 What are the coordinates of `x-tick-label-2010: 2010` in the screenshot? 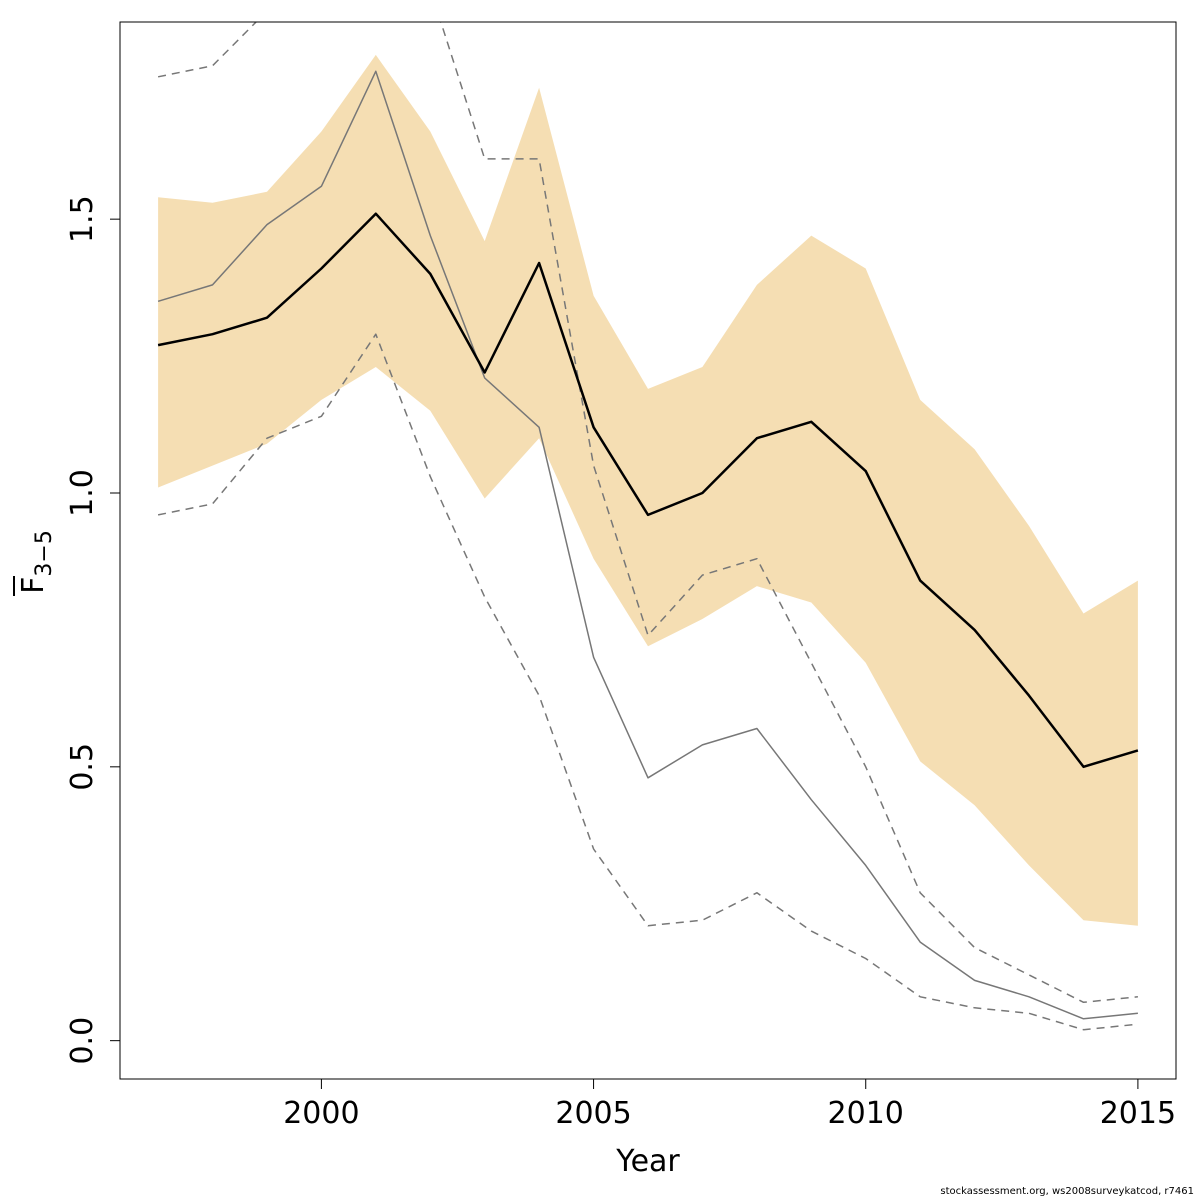 It's located at (866, 1113).